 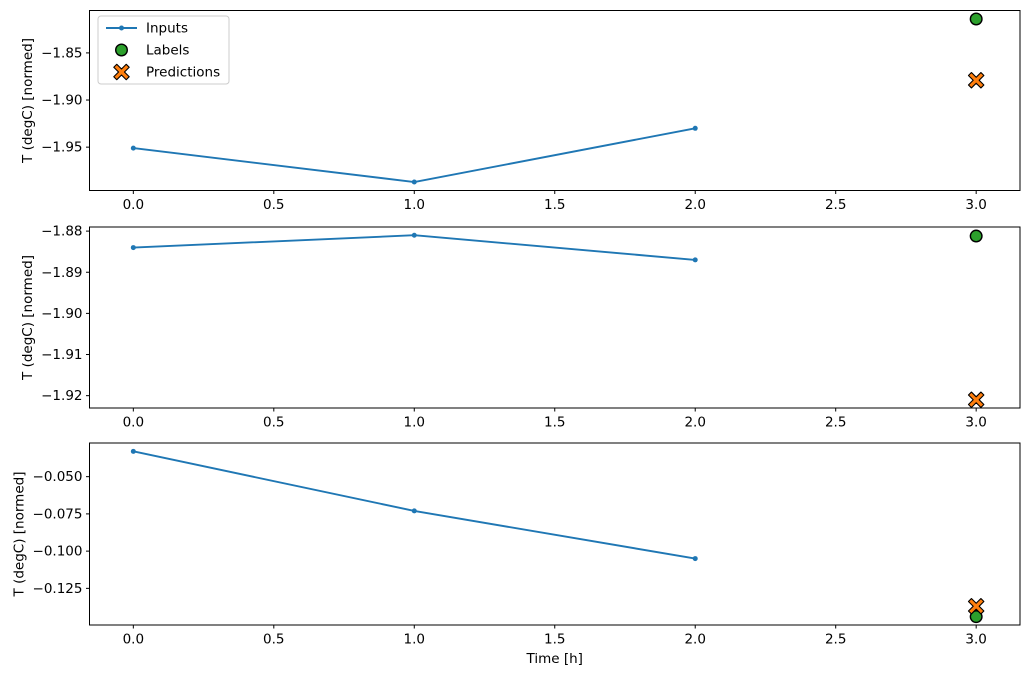 I want to click on y-tick-label: −1.88, so click(x=61, y=232).